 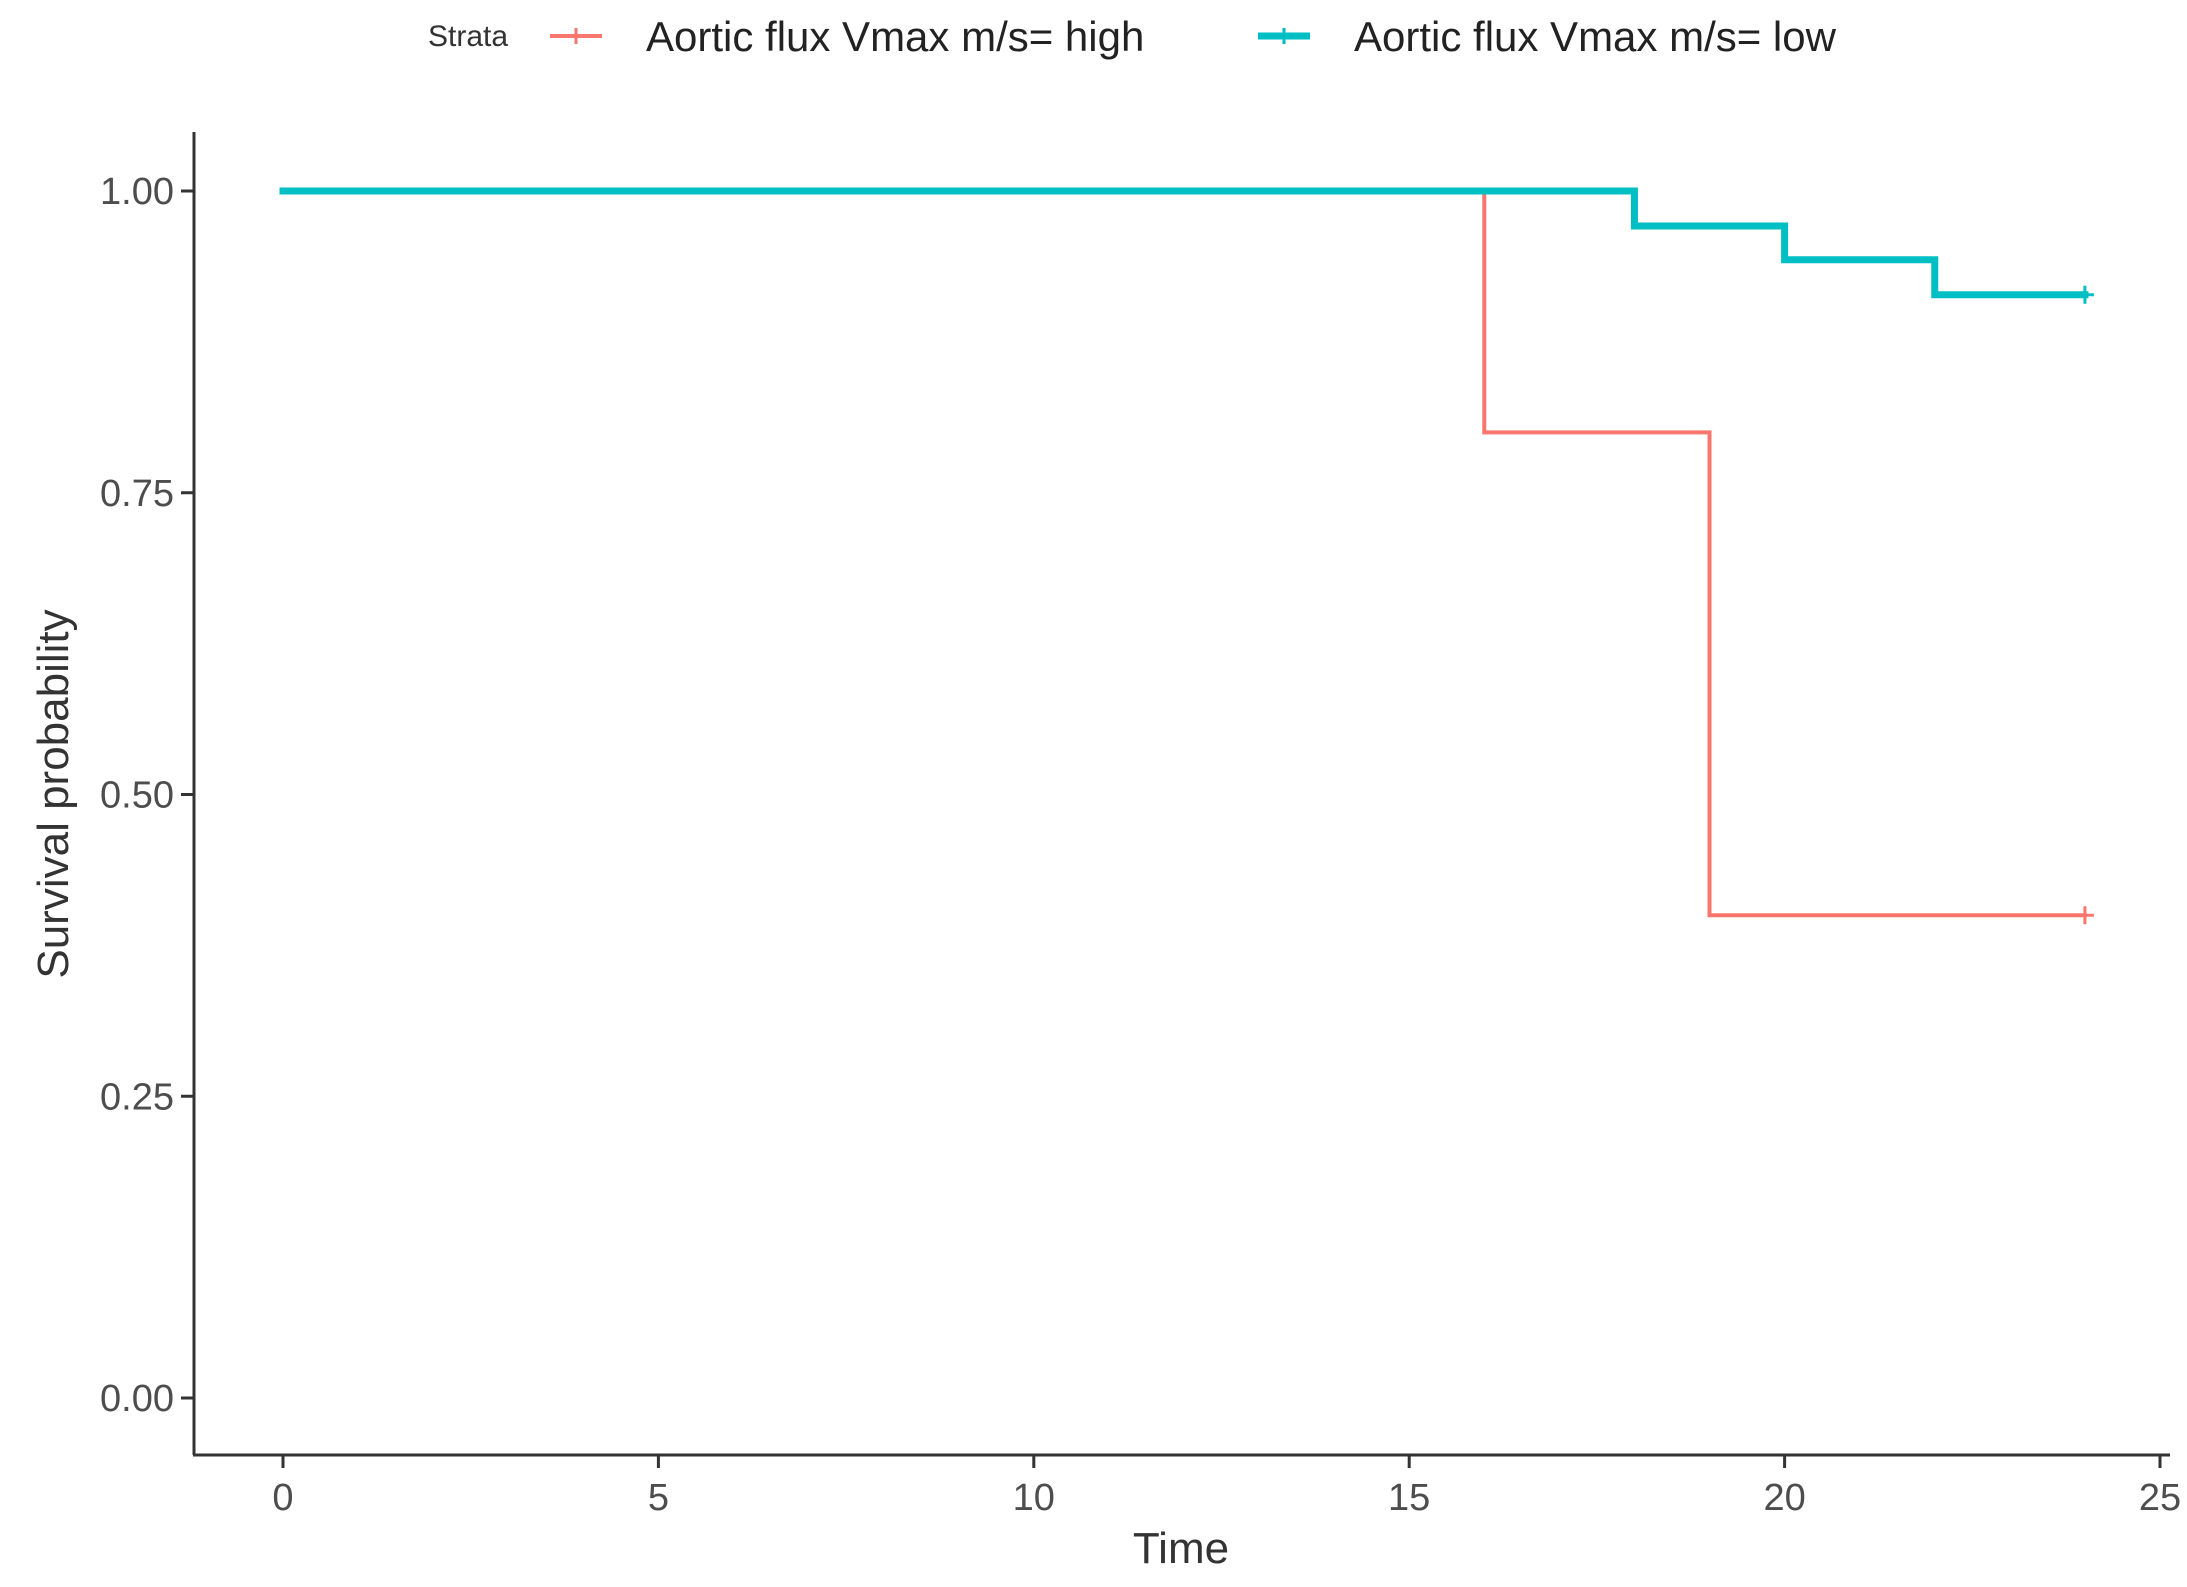 I want to click on y-tick-label: 0.50, so click(x=137, y=796).